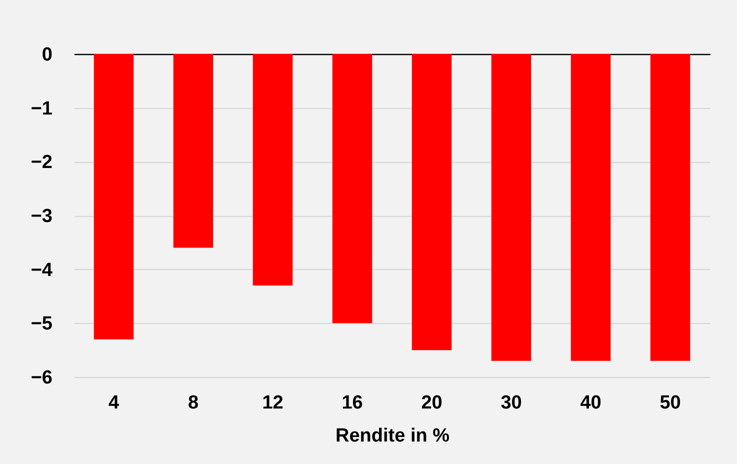 The width and height of the screenshot is (745, 464). I want to click on y-tick-label: −6, so click(41, 378).